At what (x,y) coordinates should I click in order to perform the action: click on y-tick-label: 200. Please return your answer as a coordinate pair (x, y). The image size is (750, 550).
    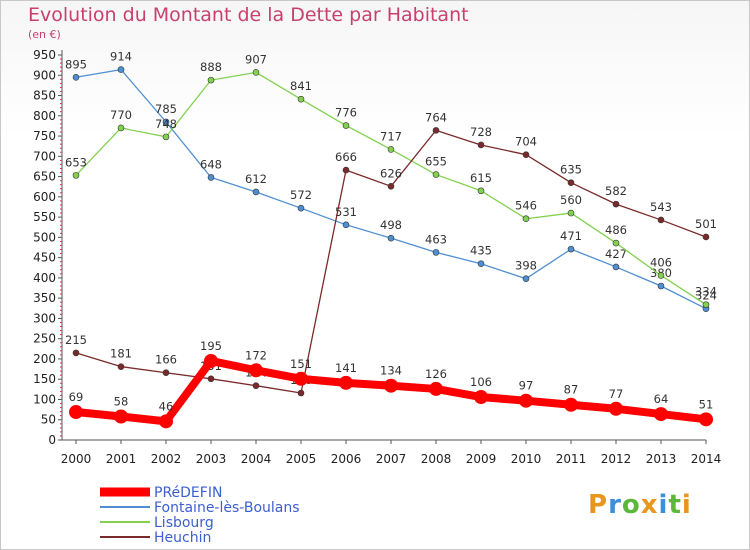
    Looking at the image, I should click on (44, 359).